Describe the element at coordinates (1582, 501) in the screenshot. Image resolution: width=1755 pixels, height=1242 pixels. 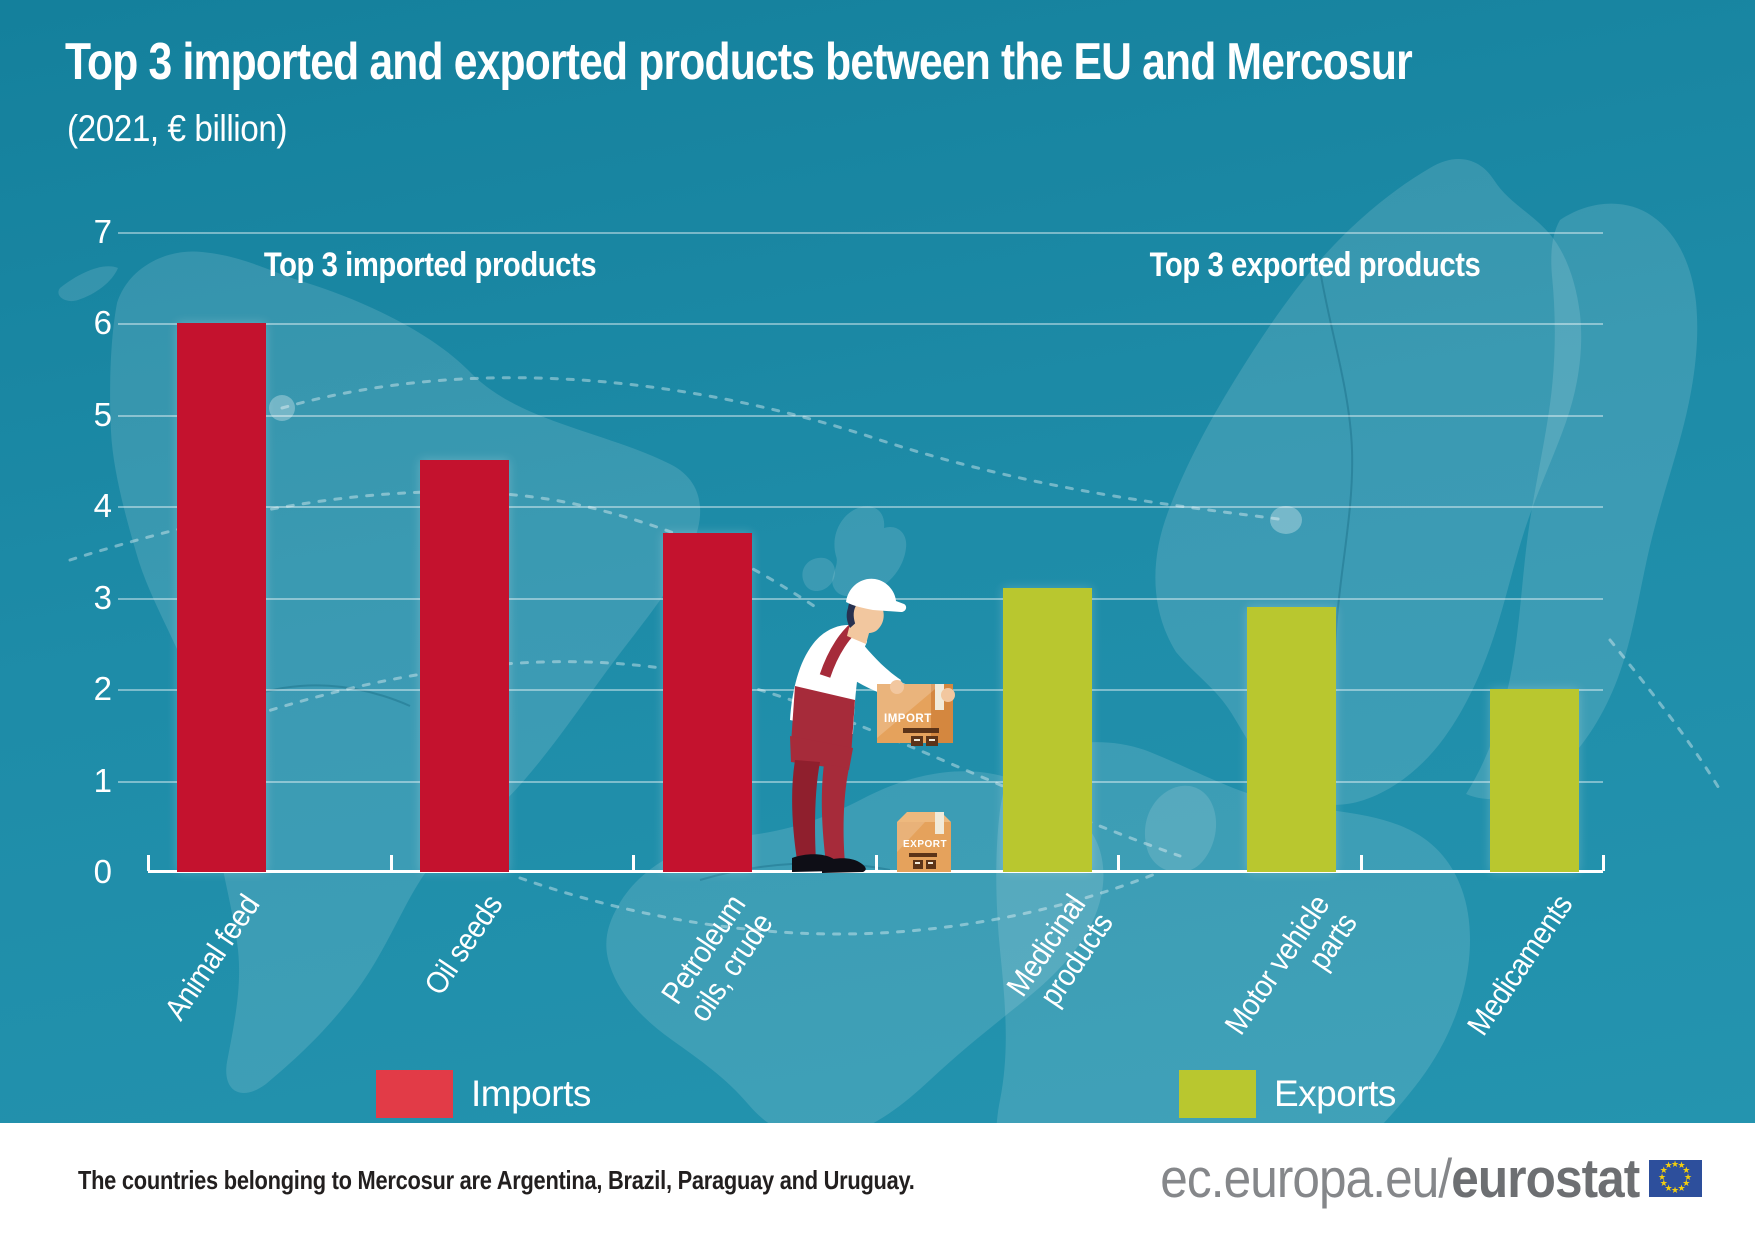
I see `finland-silhouette` at that location.